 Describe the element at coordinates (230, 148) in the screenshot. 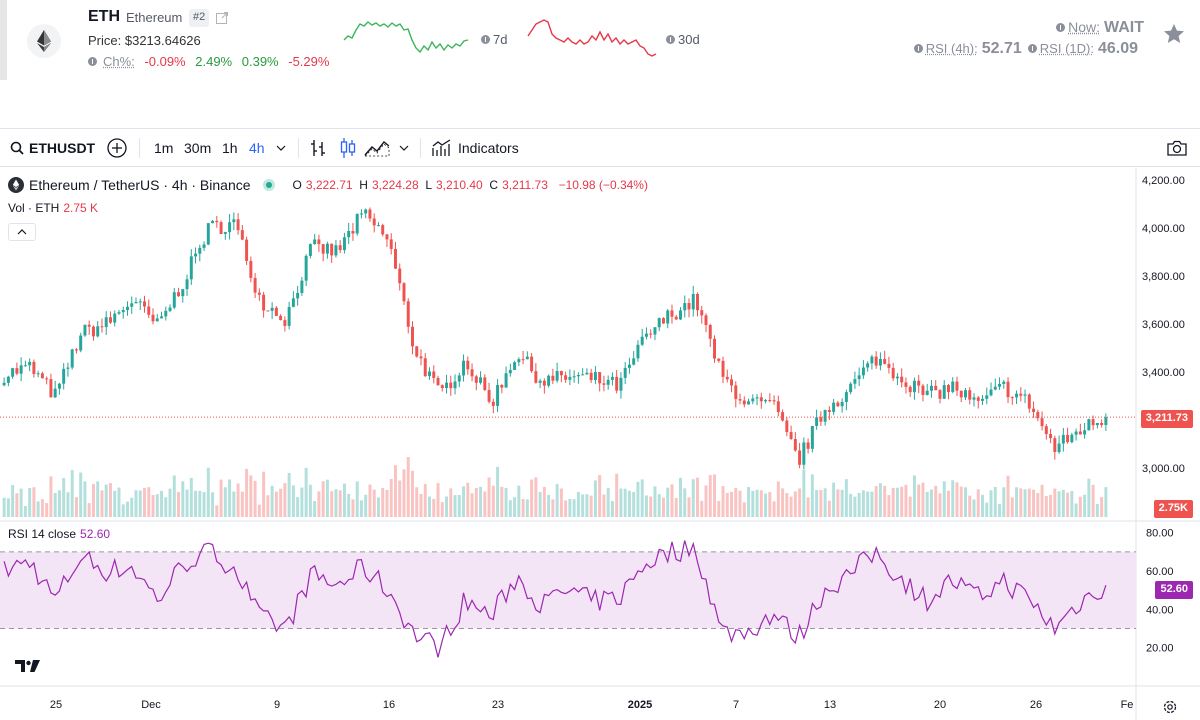

I see `interval-1h: 1h` at that location.